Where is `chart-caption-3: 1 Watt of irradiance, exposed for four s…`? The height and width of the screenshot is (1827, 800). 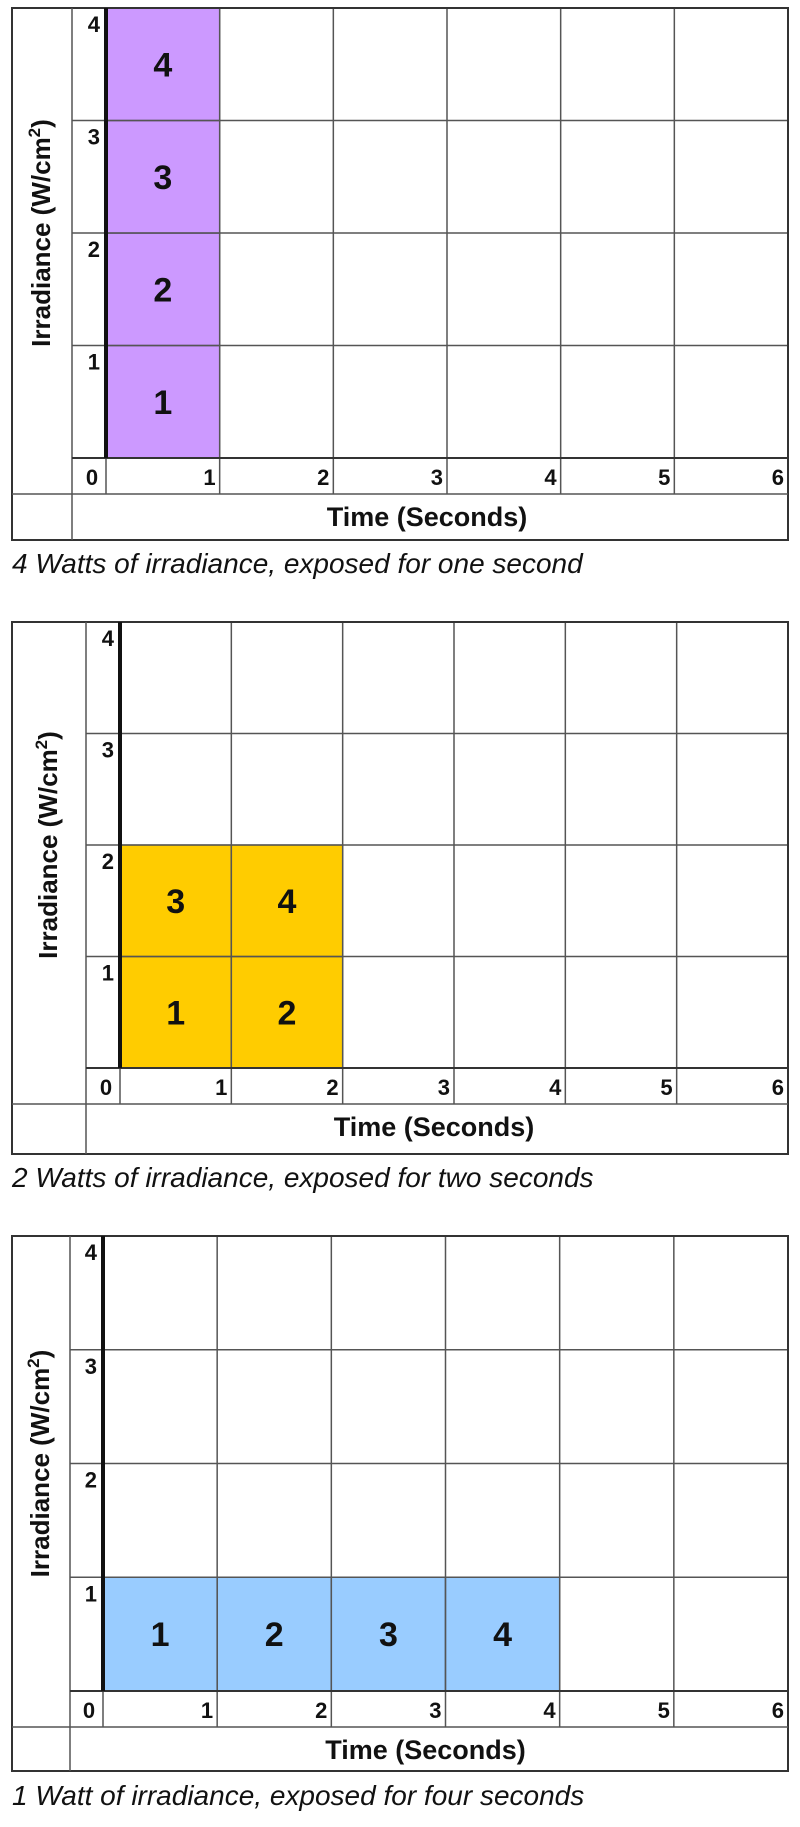
chart-caption-3: 1 Watt of irradiance, exposed for four s… is located at coordinates (298, 1795).